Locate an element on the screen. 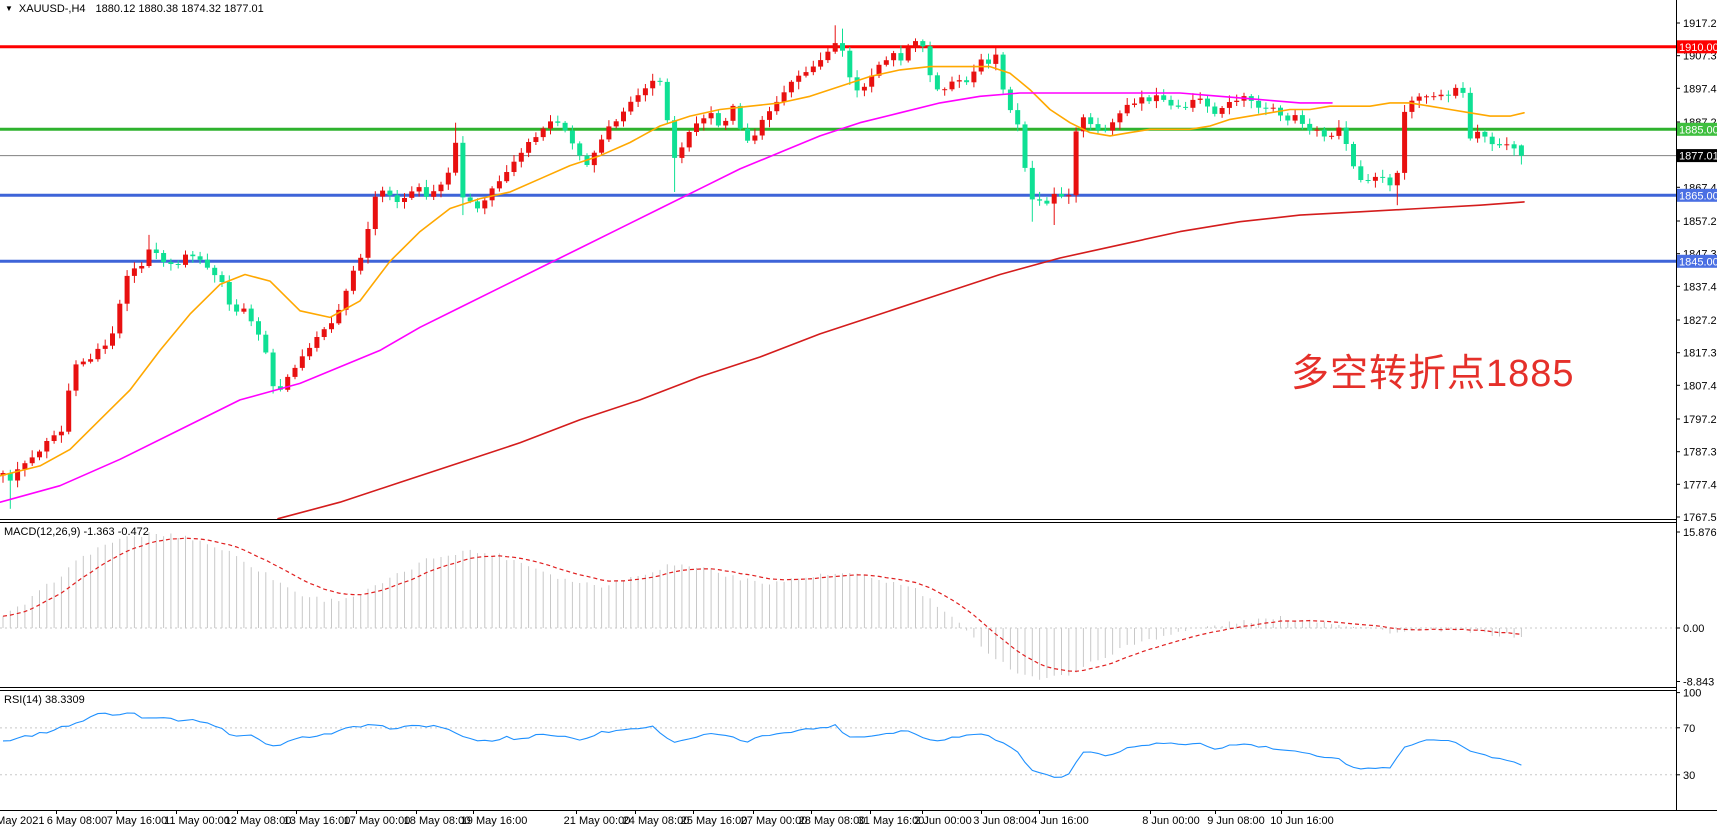  time-tick-label: 25 May 16:00 is located at coordinates (714, 821).